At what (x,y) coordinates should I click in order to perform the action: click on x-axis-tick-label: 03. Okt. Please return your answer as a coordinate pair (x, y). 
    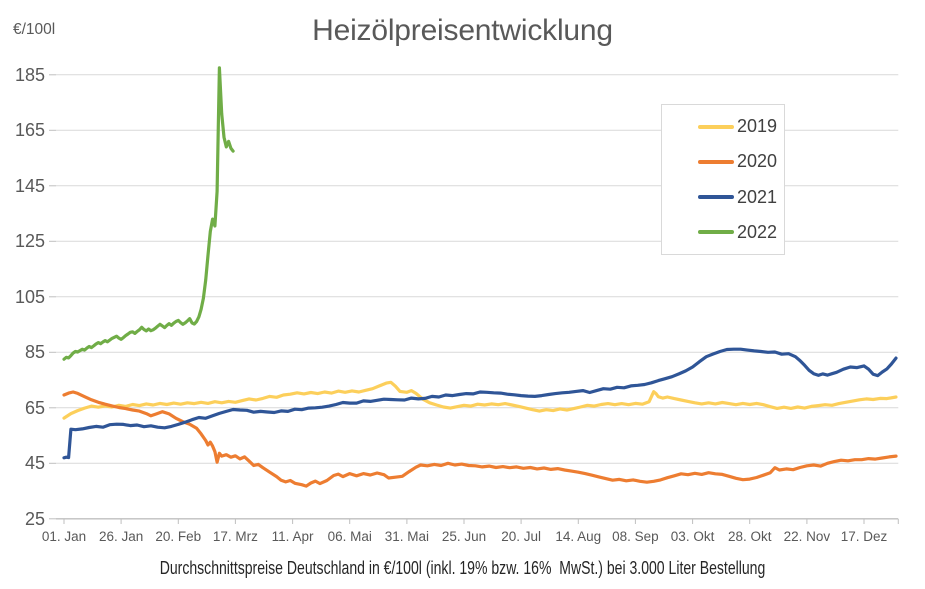
    Looking at the image, I should click on (692, 536).